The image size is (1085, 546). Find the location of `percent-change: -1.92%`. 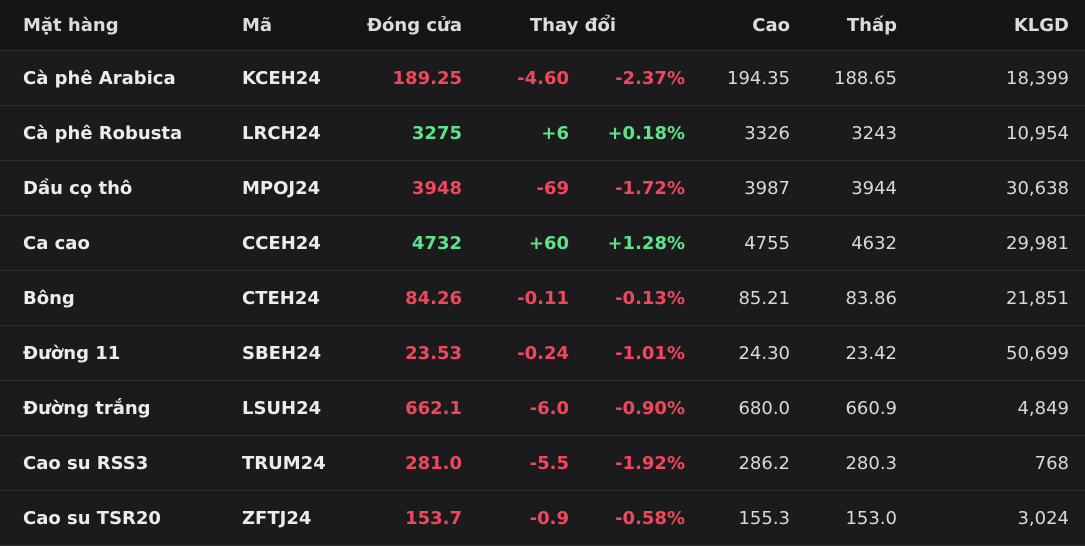

percent-change: -1.92% is located at coordinates (650, 463).